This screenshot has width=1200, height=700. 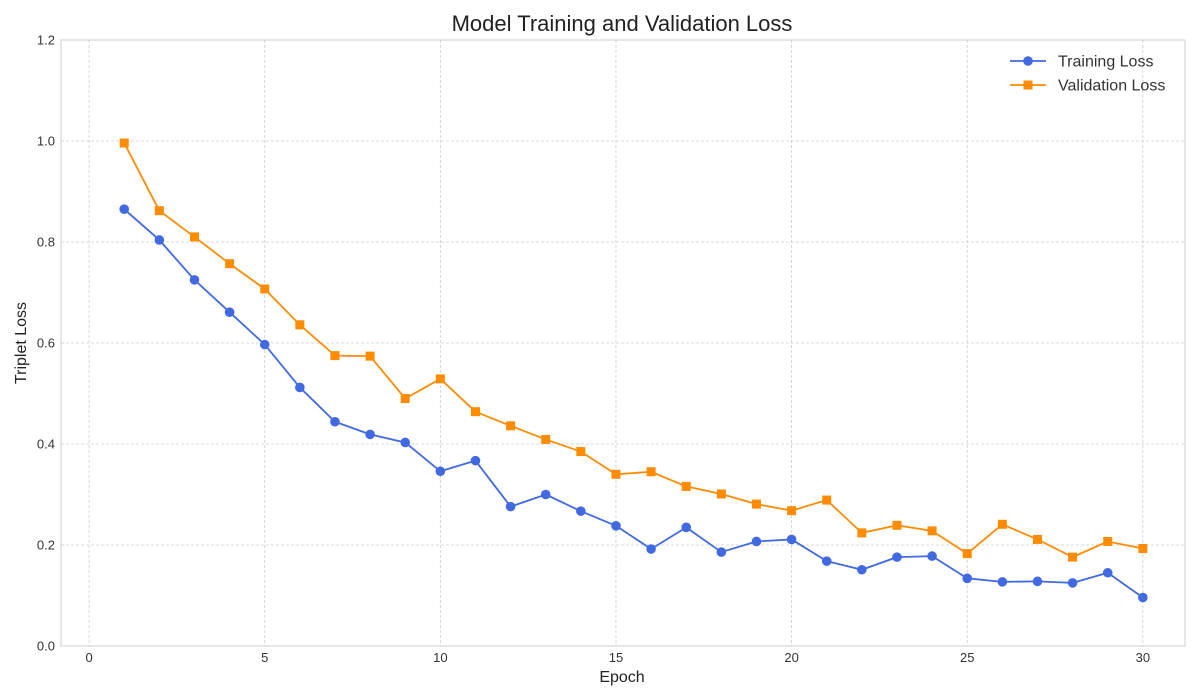 I want to click on x-tick-label: 25, so click(x=967, y=657).